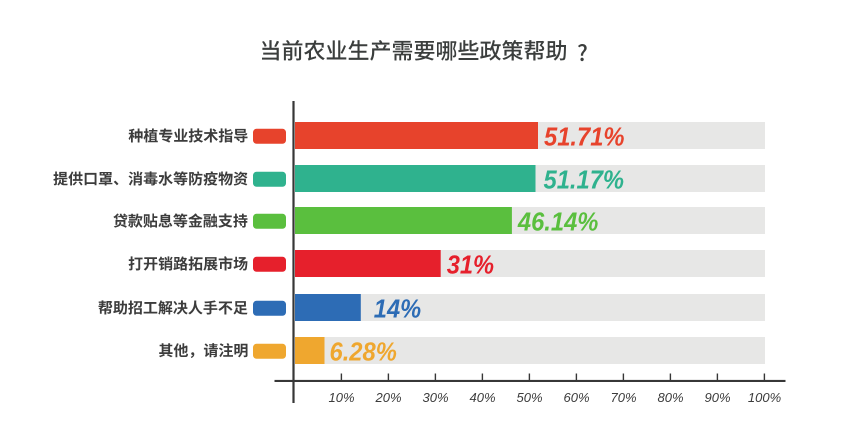 This screenshot has height=447, width=850. I want to click on svg-text: 20%, so click(387, 397).